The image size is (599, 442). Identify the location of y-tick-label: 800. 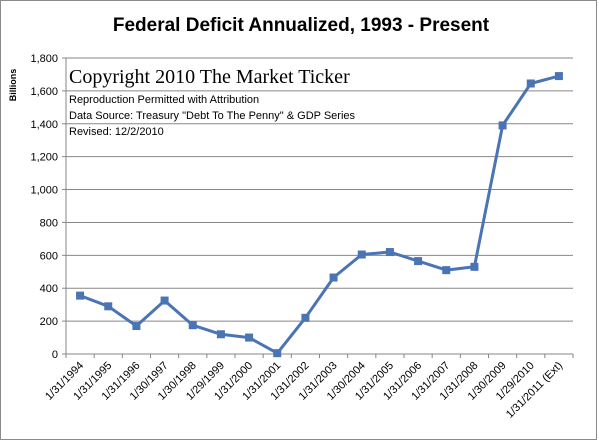
(49, 223).